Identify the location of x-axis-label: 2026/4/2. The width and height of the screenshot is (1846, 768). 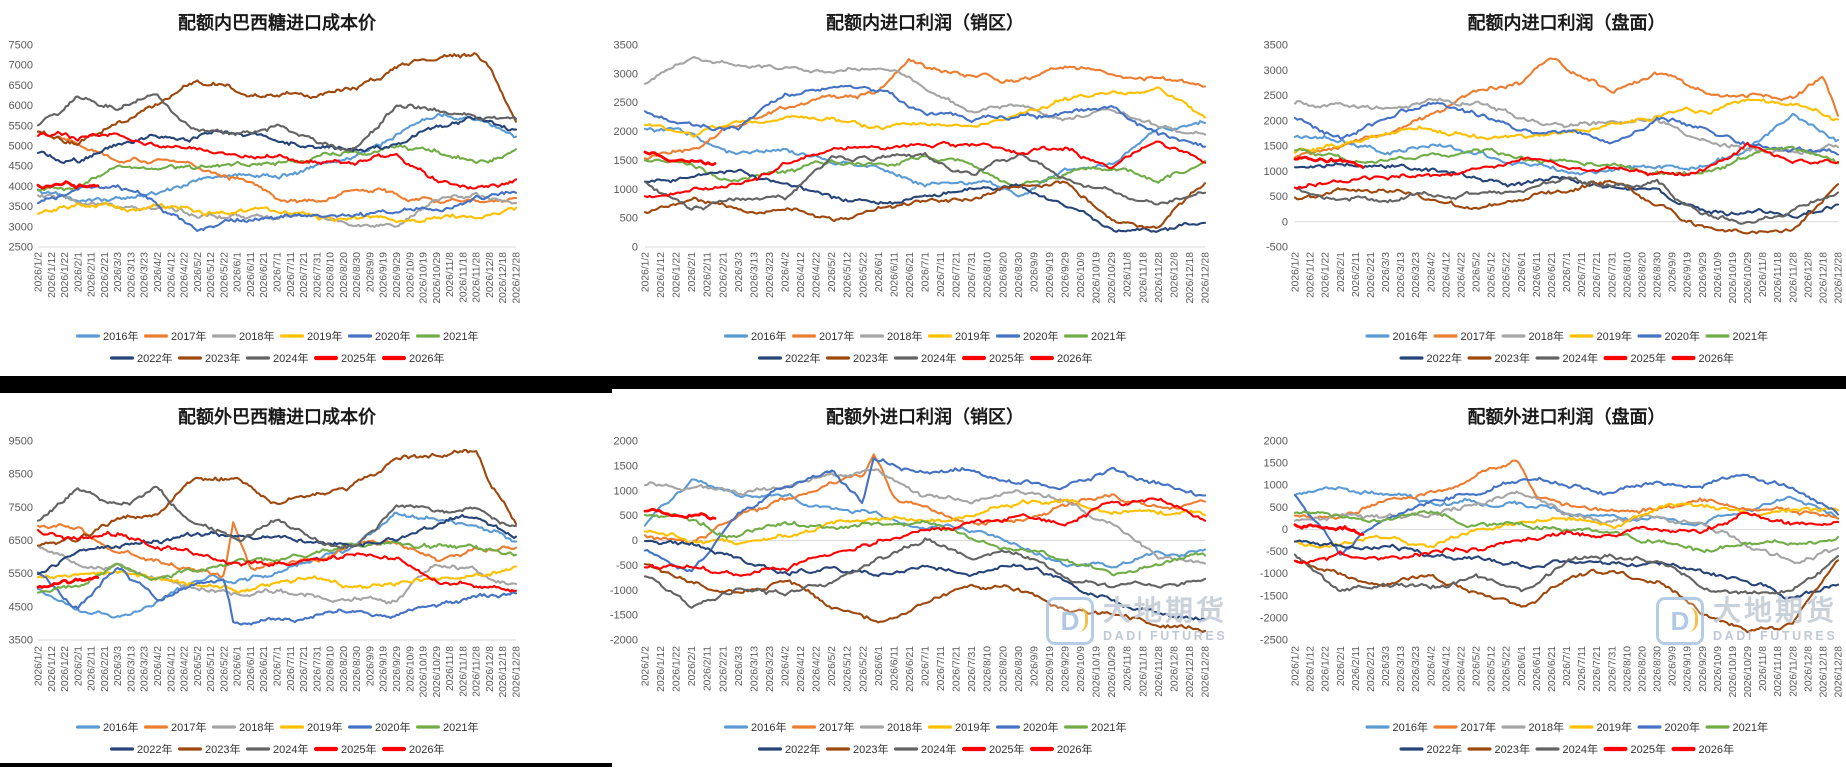
(786, 666).